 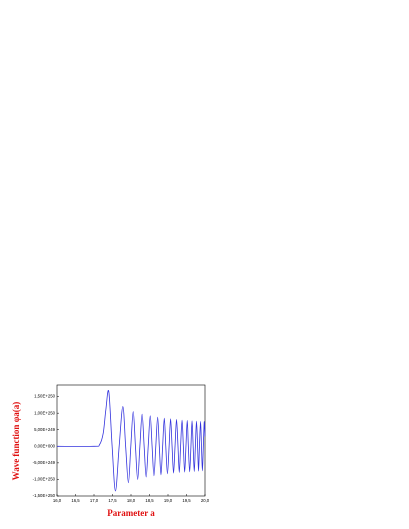 What do you see at coordinates (44, 462) in the screenshot?
I see `y-tick-label: -5,00E+249` at bounding box center [44, 462].